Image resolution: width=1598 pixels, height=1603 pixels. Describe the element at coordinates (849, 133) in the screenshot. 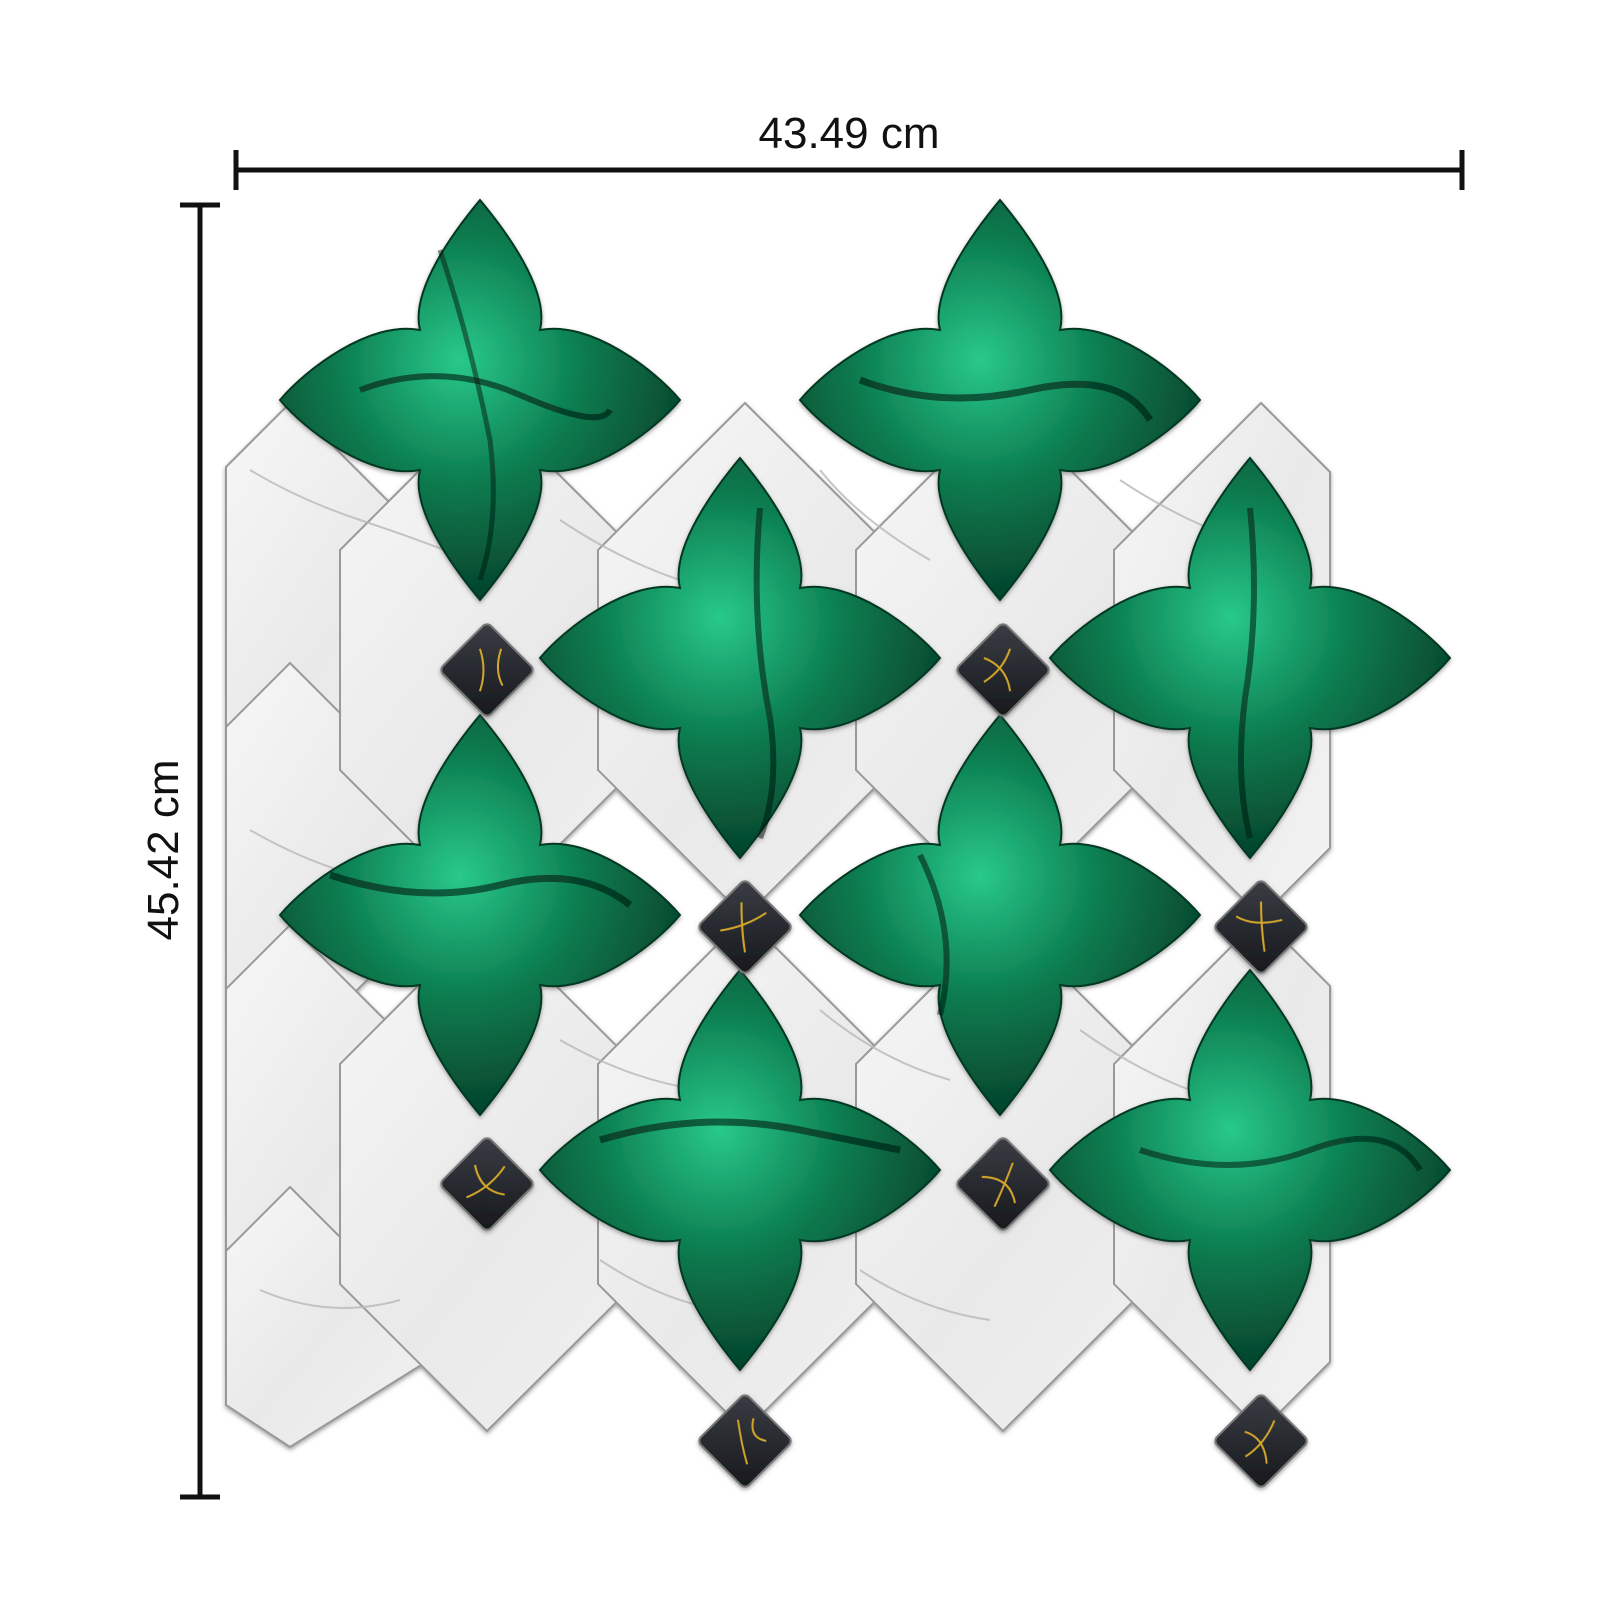

I see `width-label: 43.49 cm` at that location.